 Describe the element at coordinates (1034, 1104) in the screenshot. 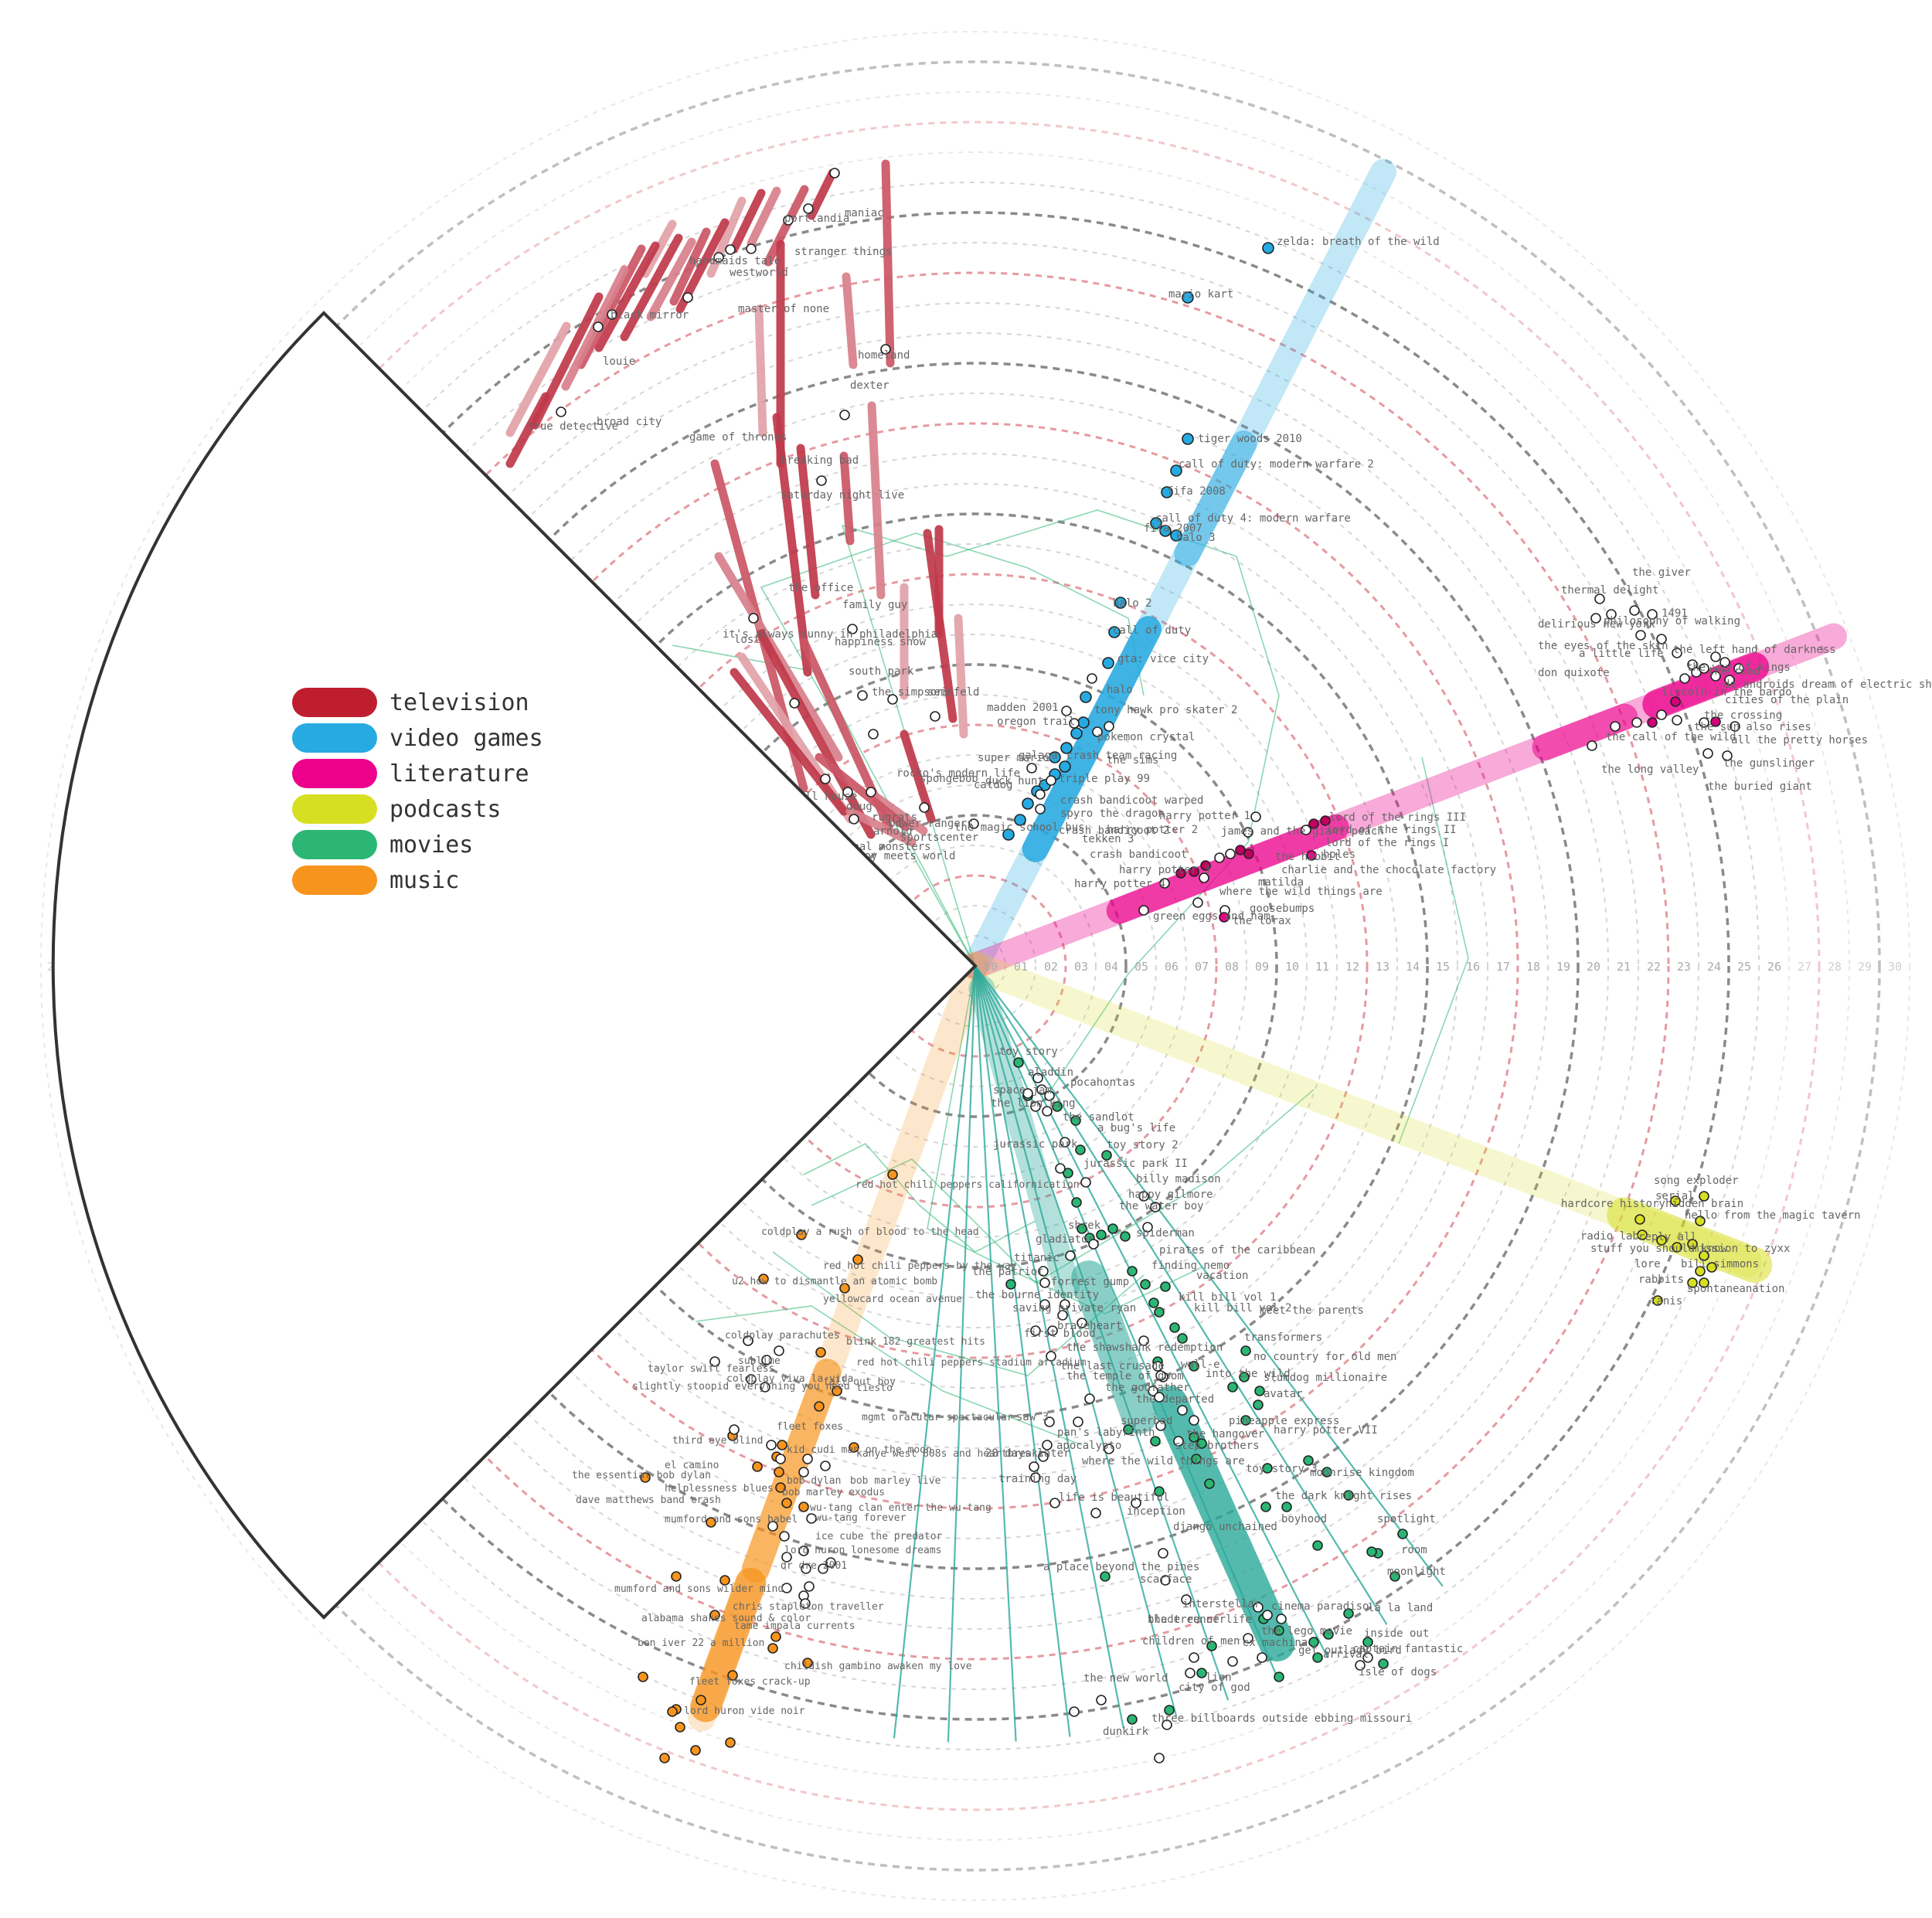

I see `item-label: the lion king` at that location.